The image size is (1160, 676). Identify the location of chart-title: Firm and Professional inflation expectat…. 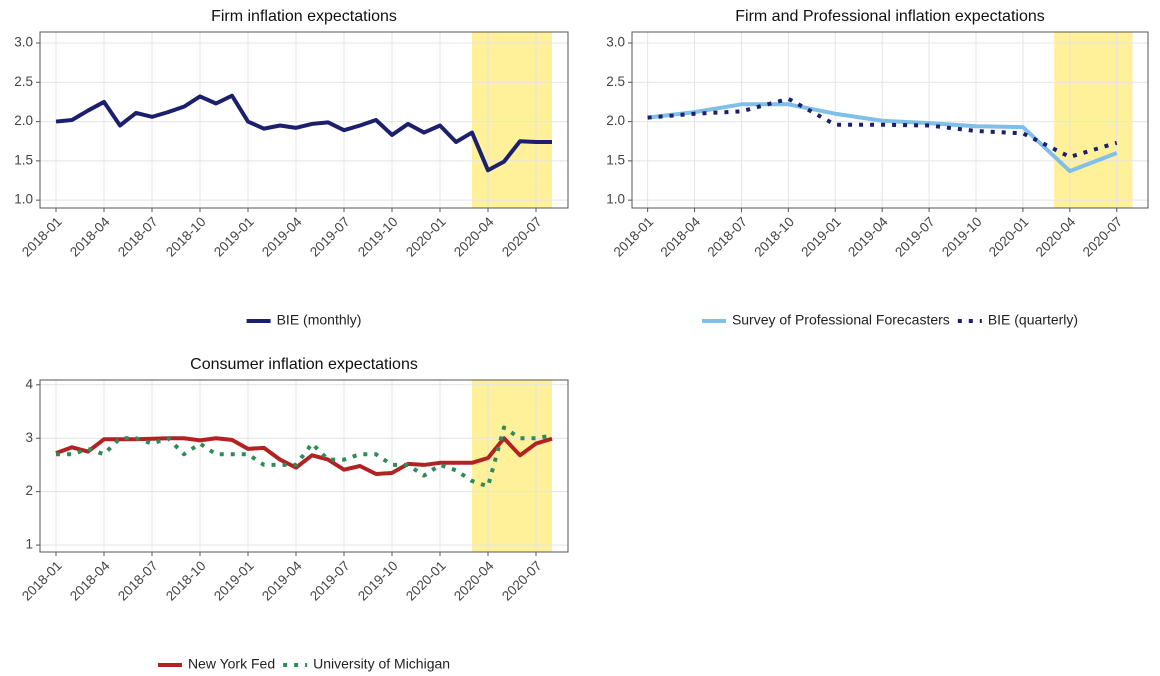
(890, 16).